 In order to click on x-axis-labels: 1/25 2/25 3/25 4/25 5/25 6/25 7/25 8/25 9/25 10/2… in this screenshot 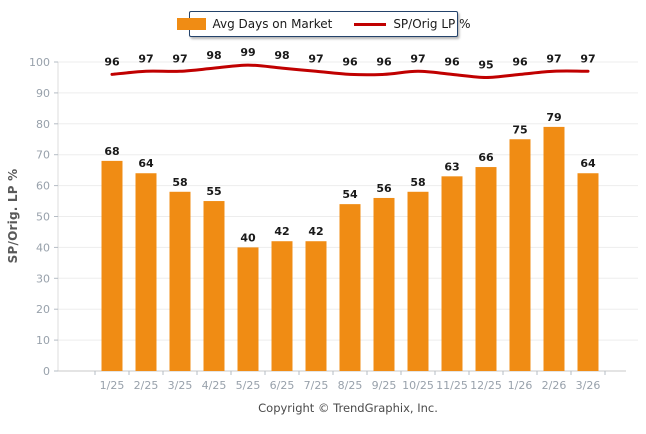, I will do `click(350, 385)`.